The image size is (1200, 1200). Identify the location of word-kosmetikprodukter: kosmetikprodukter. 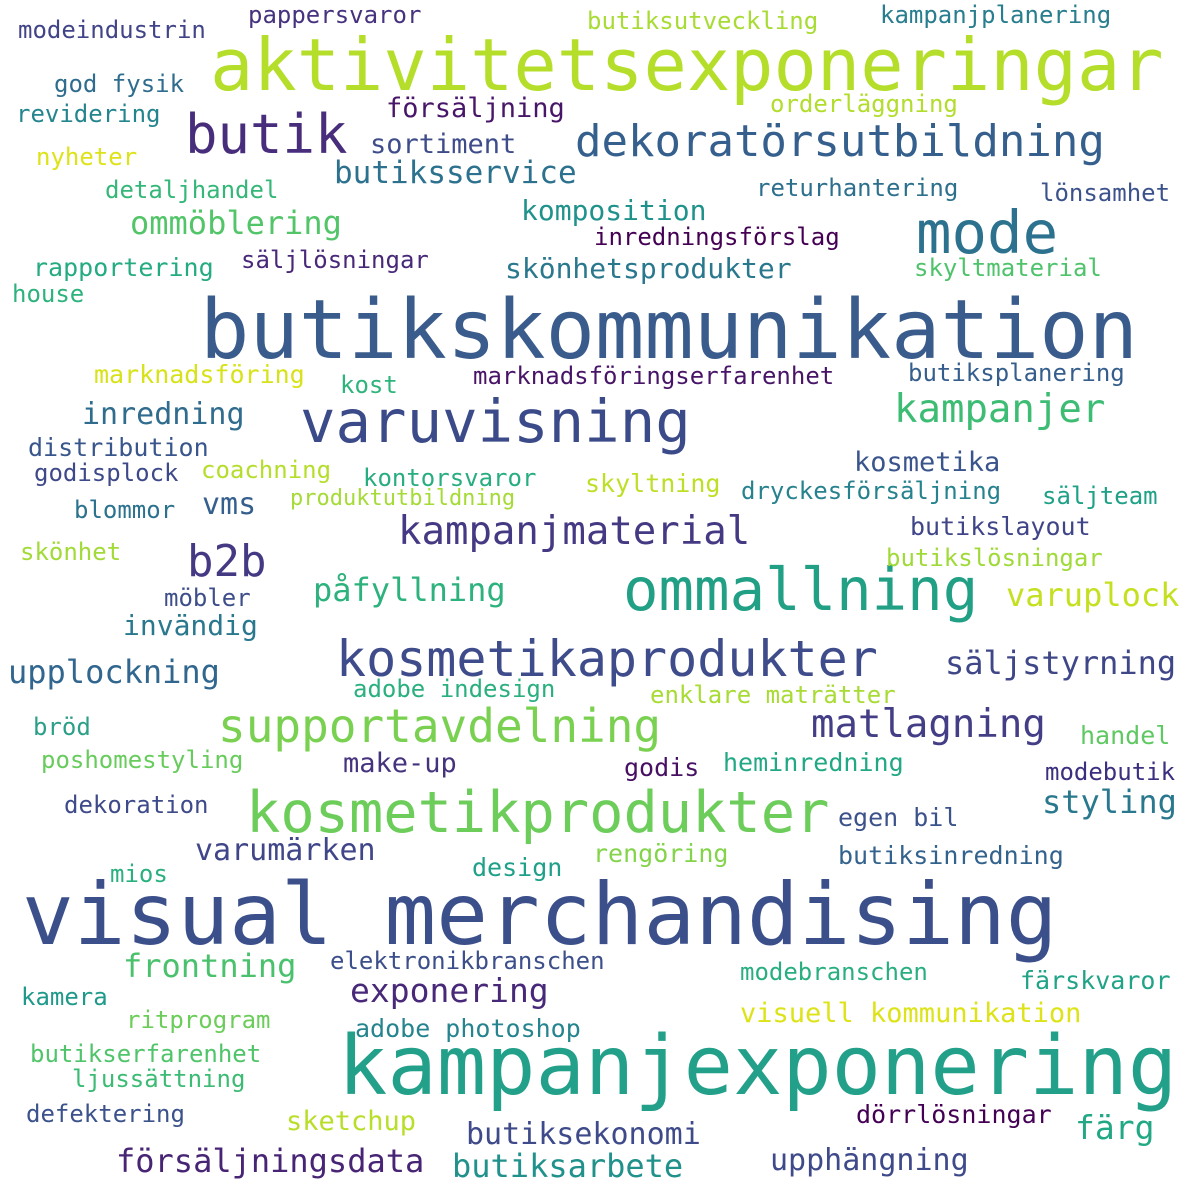
(538, 813).